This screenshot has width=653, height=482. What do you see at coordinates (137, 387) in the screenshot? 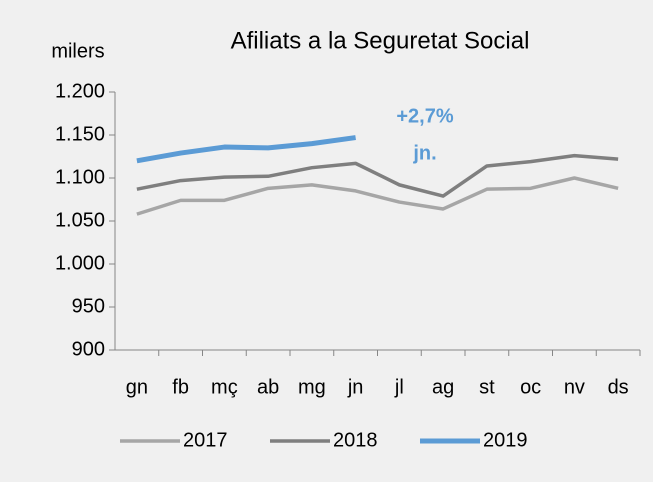
I see `x-tick-label: gn` at bounding box center [137, 387].